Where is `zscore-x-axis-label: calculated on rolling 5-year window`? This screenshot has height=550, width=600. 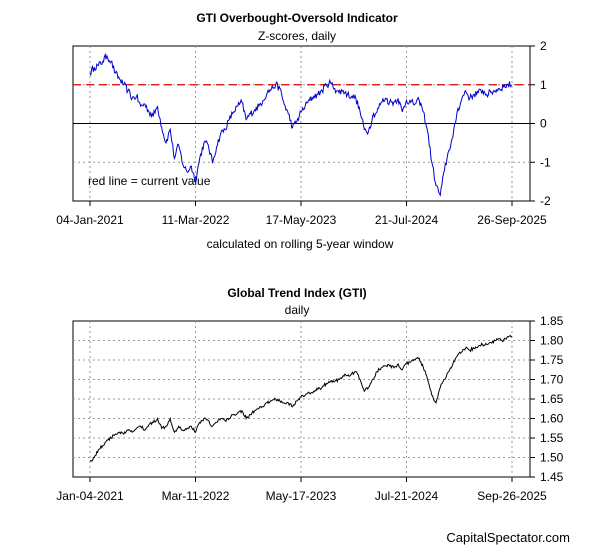 zscore-x-axis-label: calculated on rolling 5-year window is located at coordinates (300, 244).